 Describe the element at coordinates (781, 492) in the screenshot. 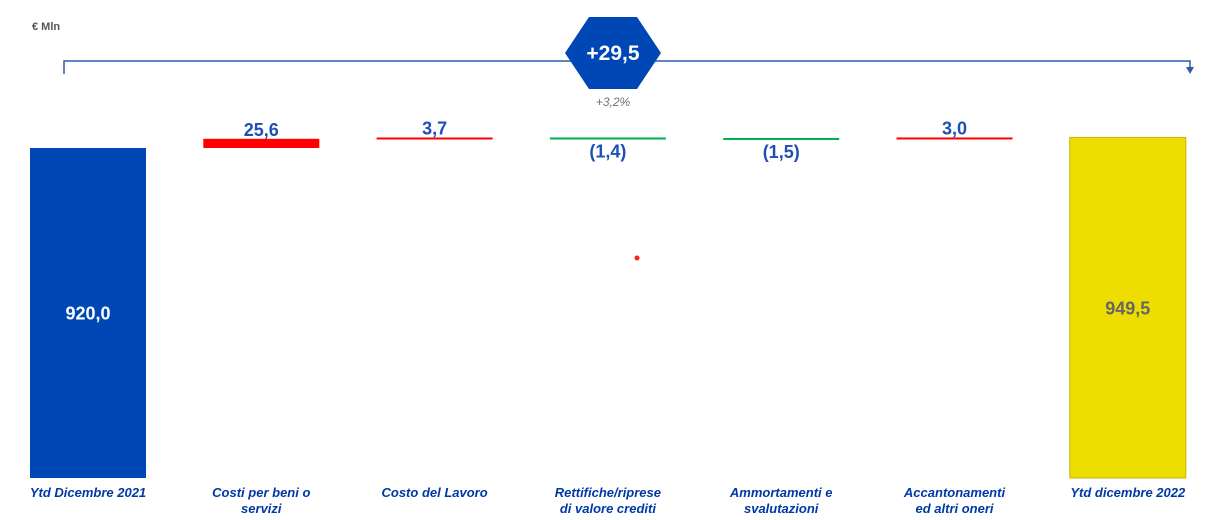

I see `category-label-line: Ammortamenti e` at that location.